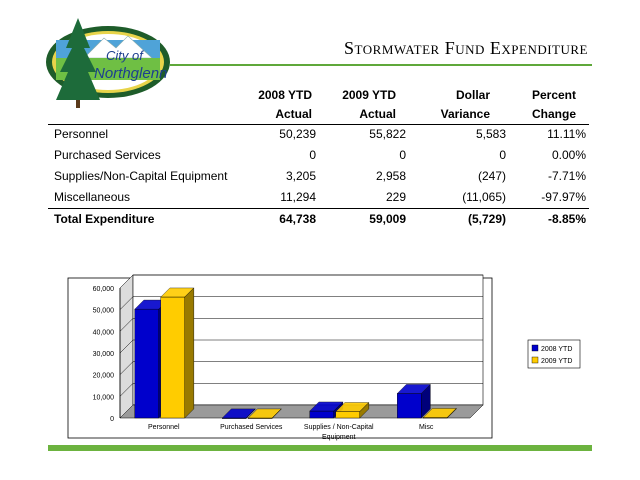 The image size is (640, 480). I want to click on y-tick-label: 10,000, so click(104, 397).